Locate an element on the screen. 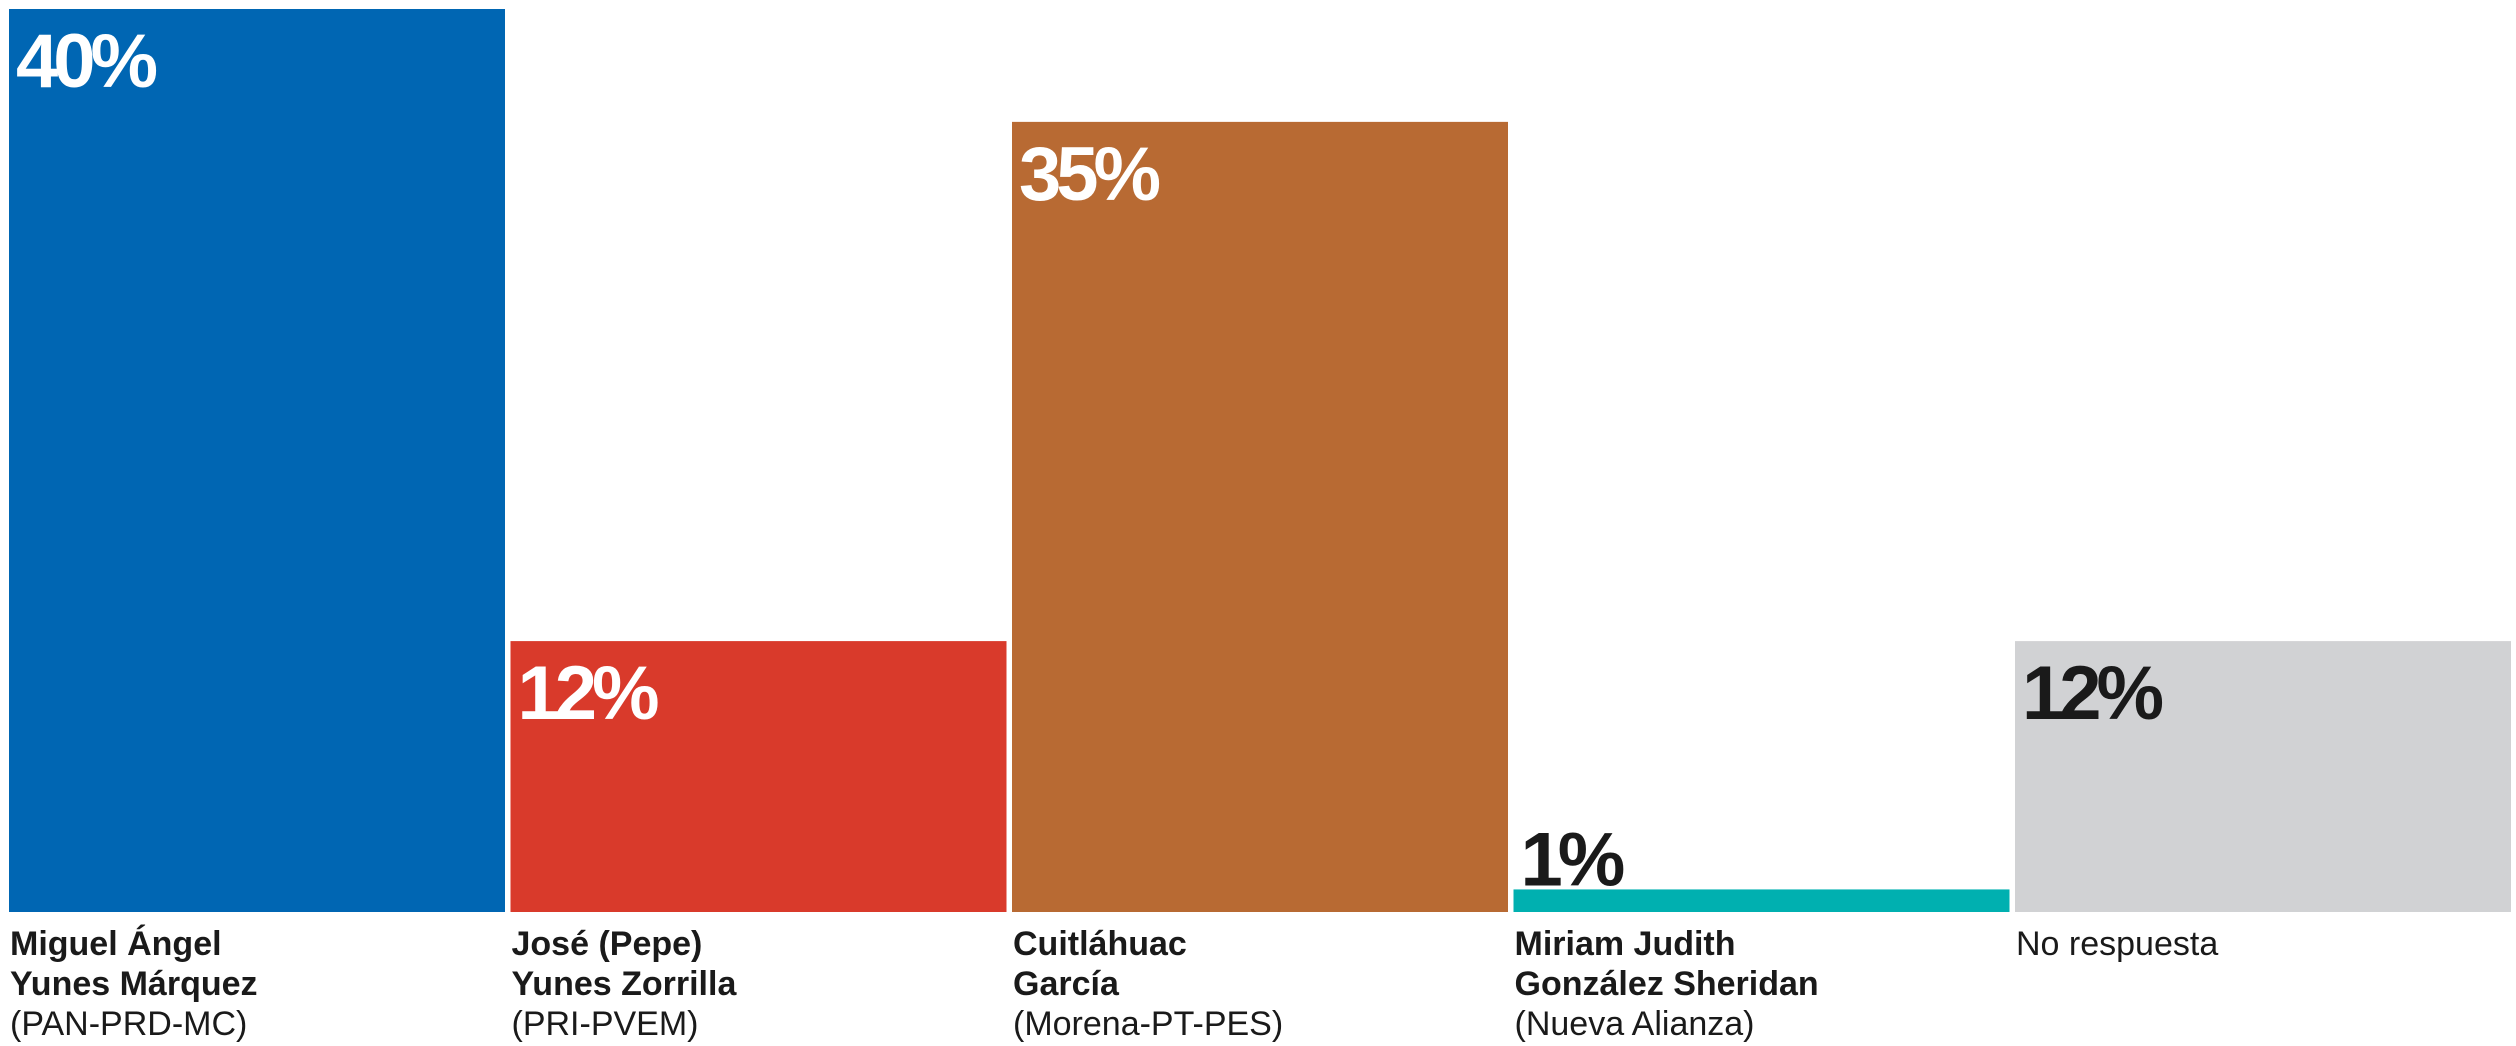  category-name-label: Yunes Zorrilla is located at coordinates (625, 984).